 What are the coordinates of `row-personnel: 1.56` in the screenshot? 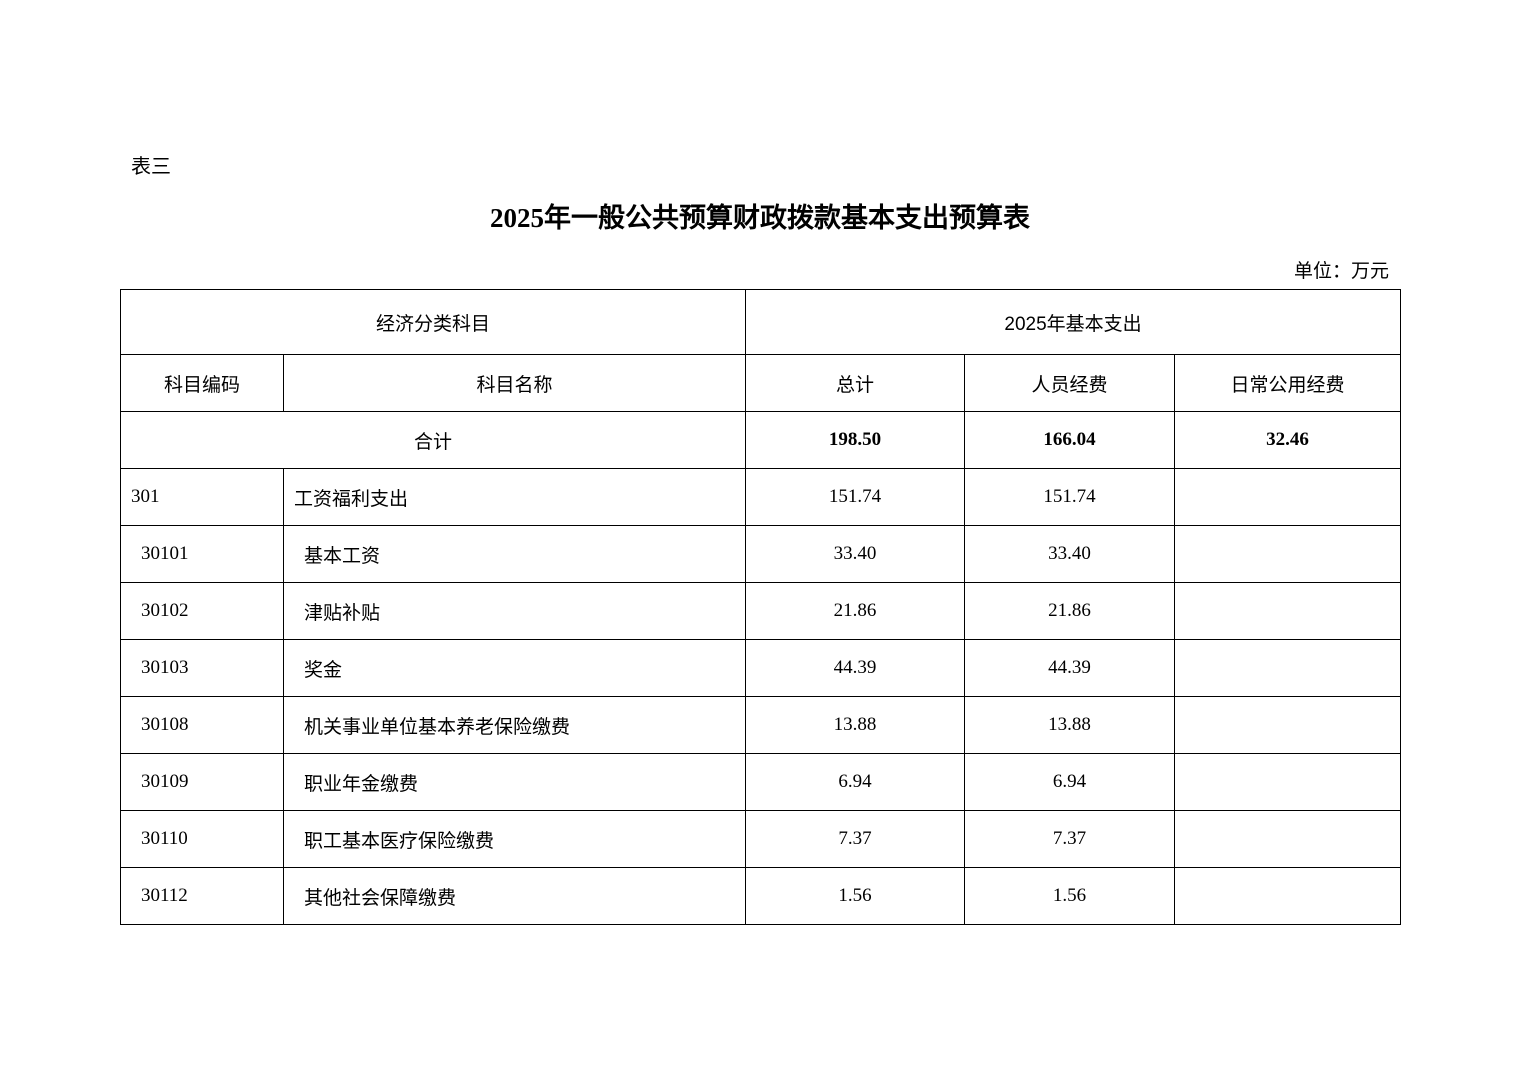 It's located at (1070, 896).